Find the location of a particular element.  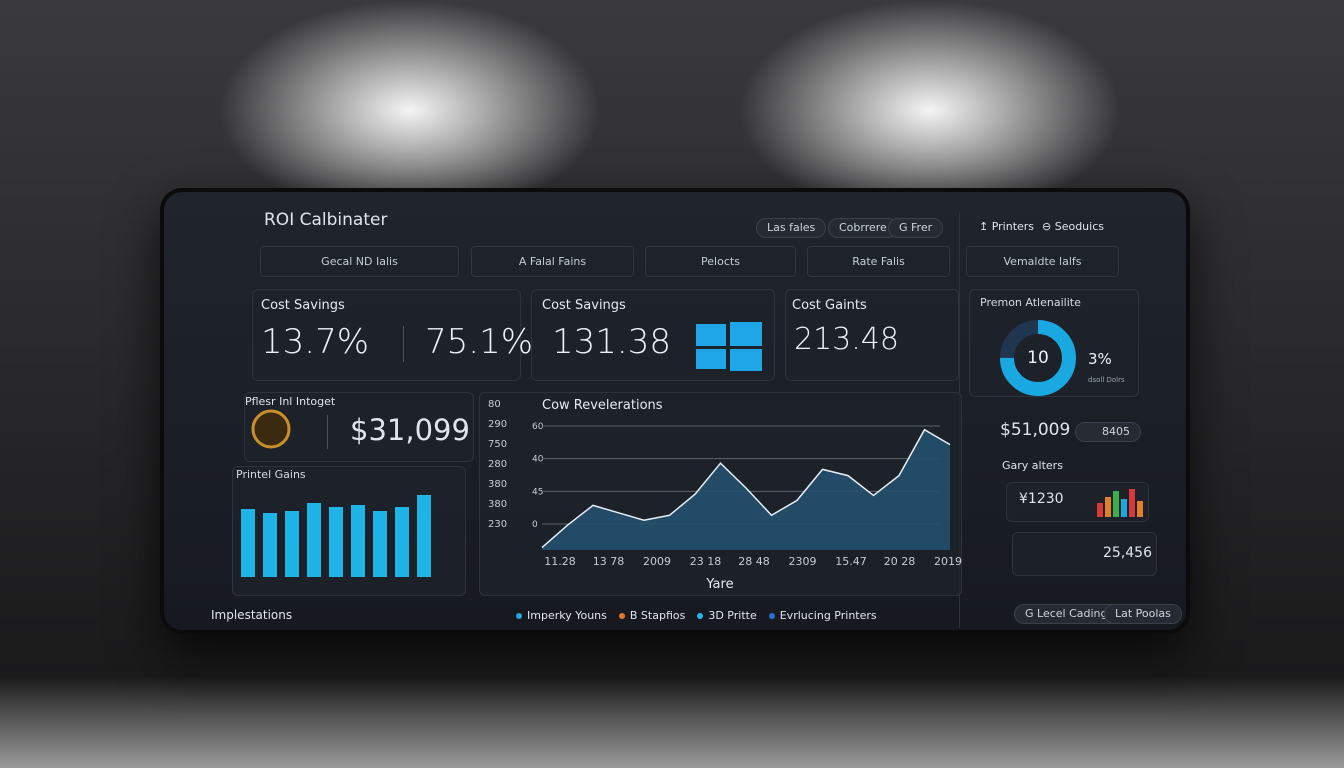

amount: $51,009 is located at coordinates (1035, 430).